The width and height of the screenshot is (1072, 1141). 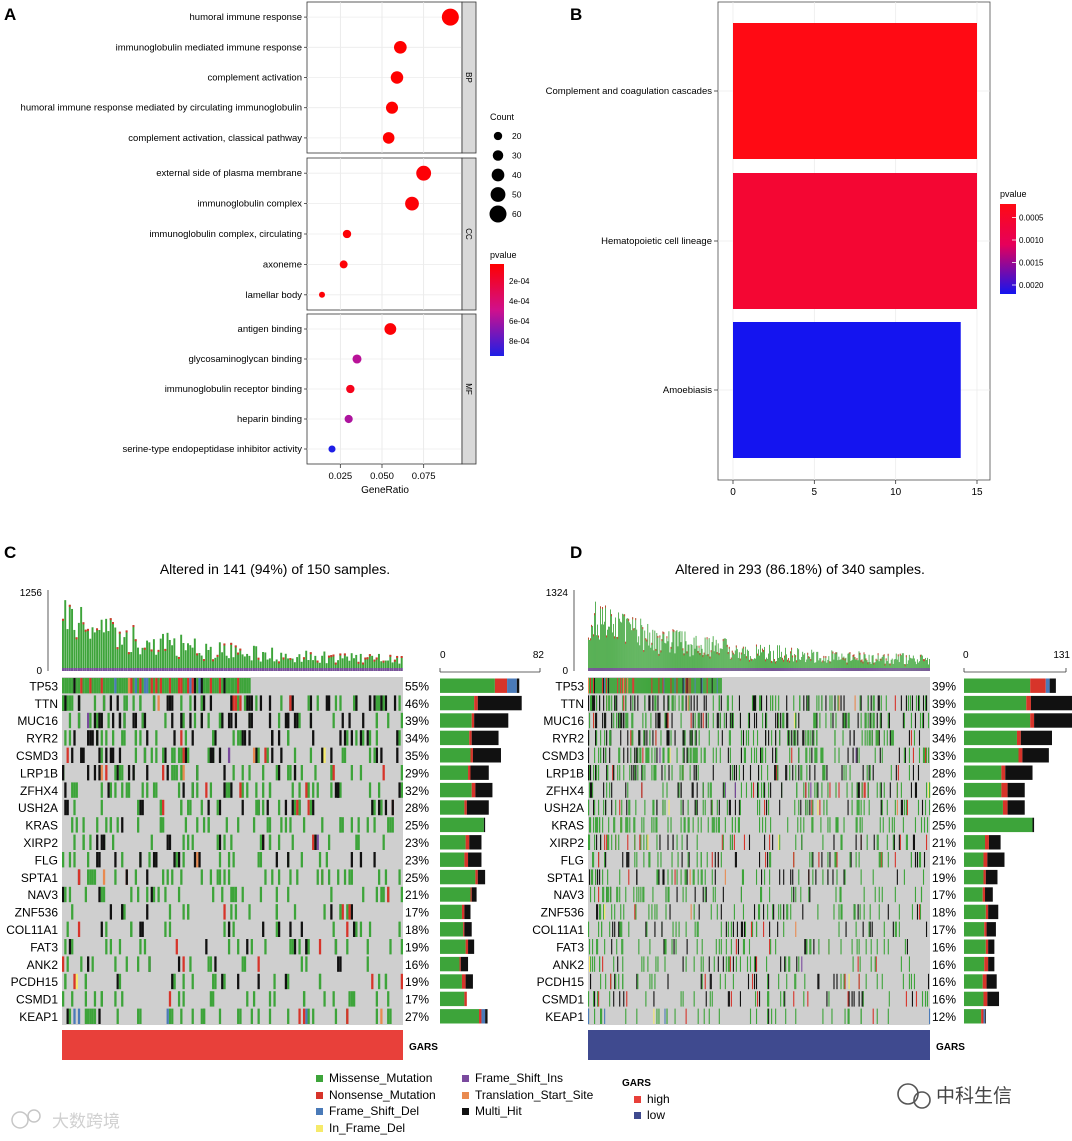 I want to click on gene-label: CSMD1, so click(x=37, y=1000).